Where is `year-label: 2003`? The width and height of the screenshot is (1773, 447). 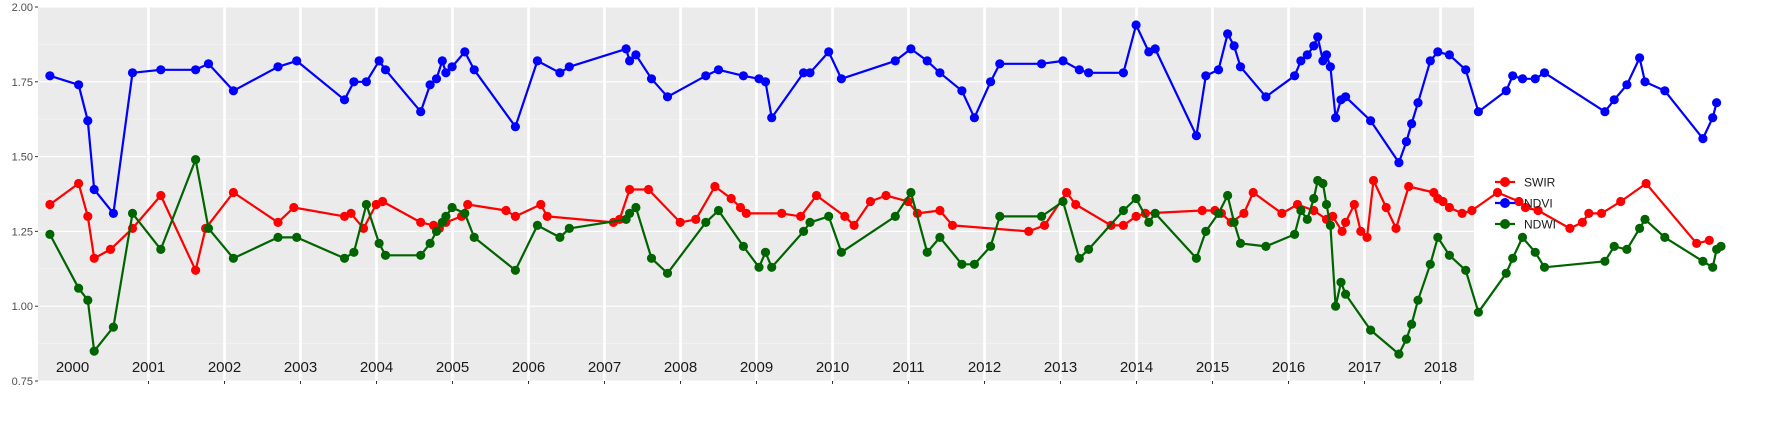 year-label: 2003 is located at coordinates (300, 367).